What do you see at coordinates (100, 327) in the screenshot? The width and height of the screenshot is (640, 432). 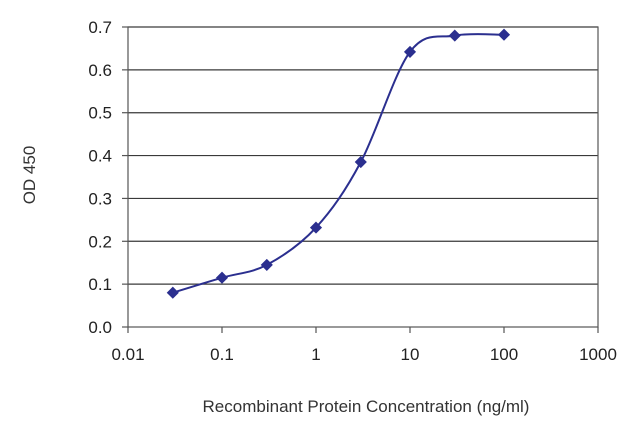 I see `y-tick-label: 0.0` at bounding box center [100, 327].